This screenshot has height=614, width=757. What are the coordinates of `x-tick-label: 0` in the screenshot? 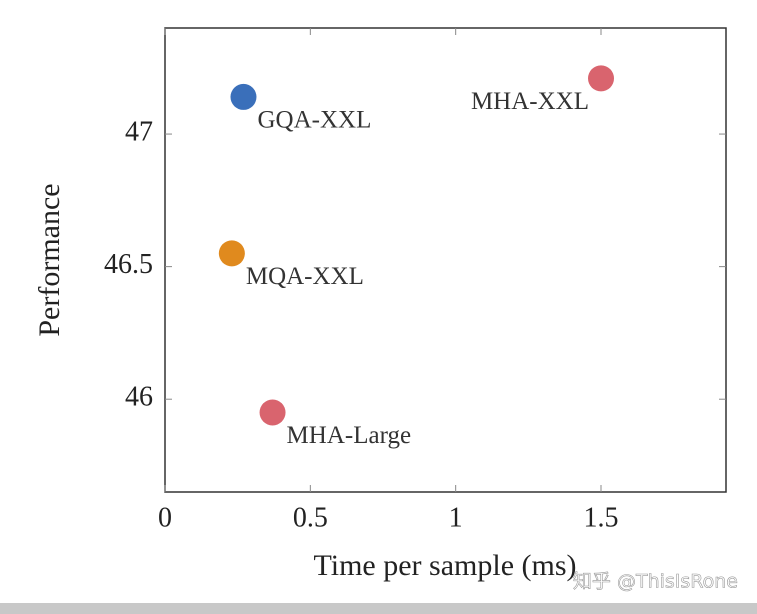 It's located at (165, 517).